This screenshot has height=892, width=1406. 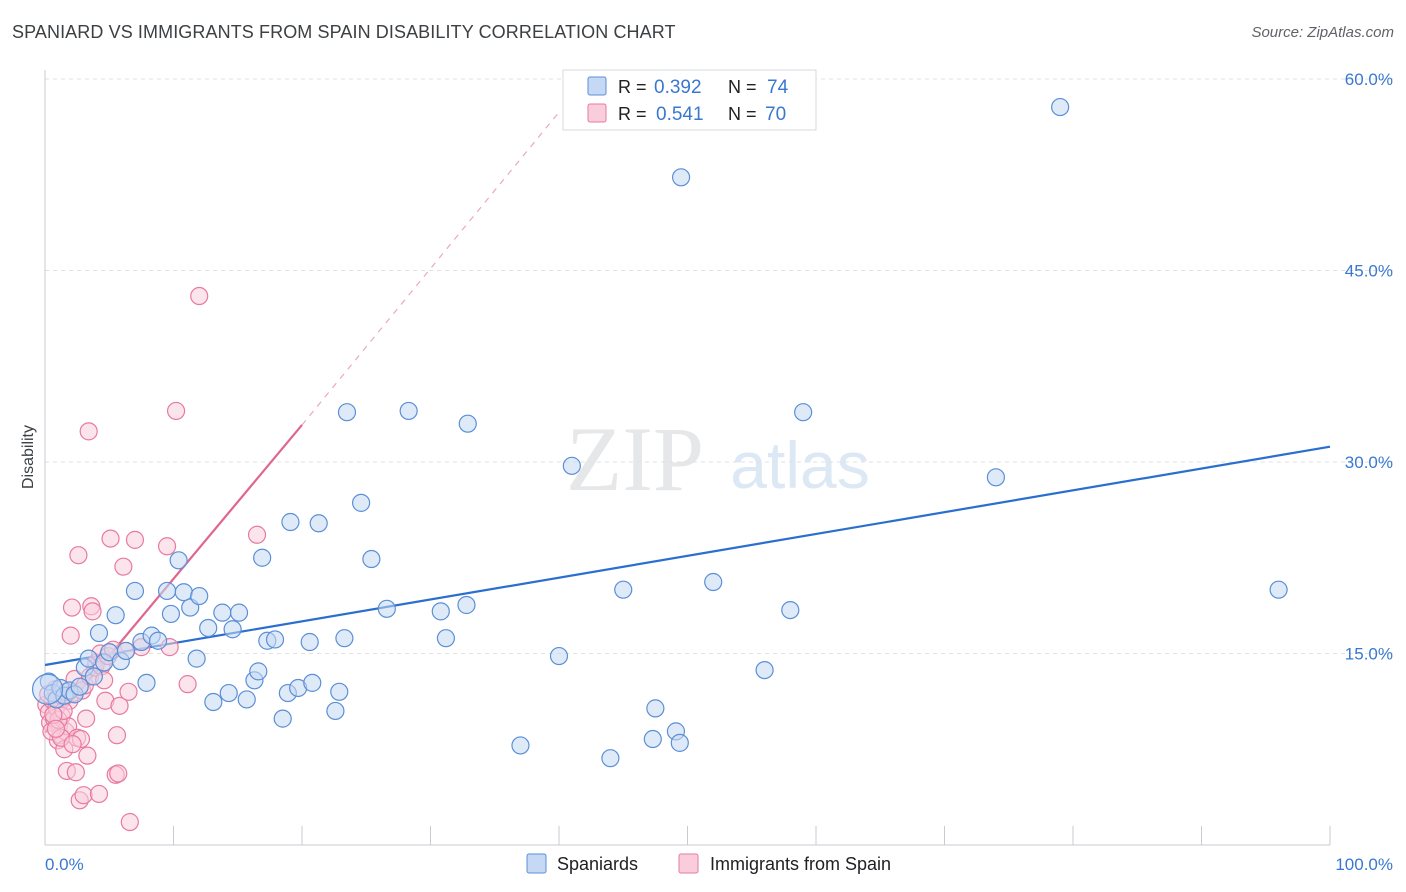 I want to click on bottom-legend-label-immigrants: Immigrants from Spain, so click(x=800, y=864).